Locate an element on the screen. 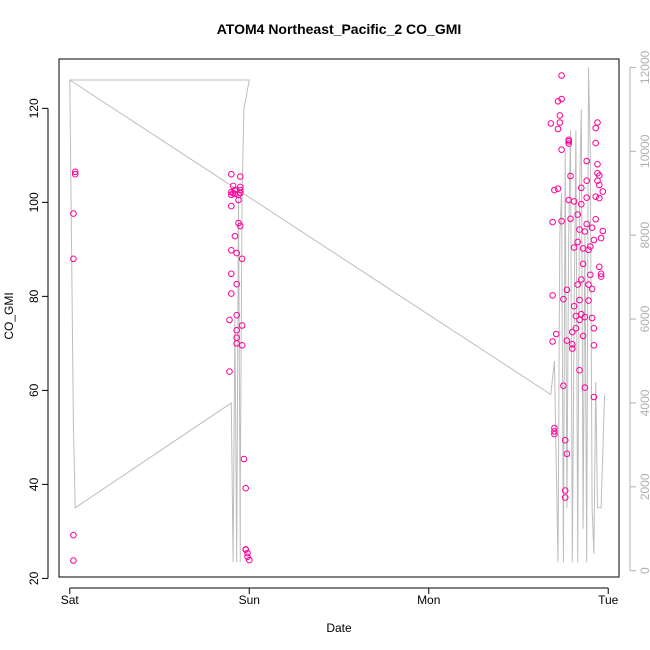 Image resolution: width=650 pixels, height=650 pixels. y-tick-label: 120 is located at coordinates (34, 108).